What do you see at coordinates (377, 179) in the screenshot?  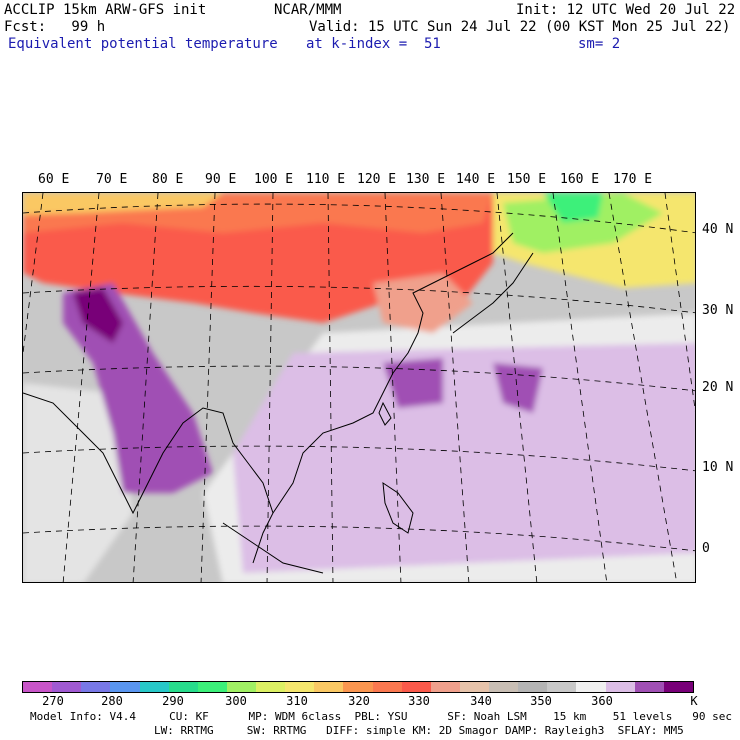 I see `lon-label: 120 E` at bounding box center [377, 179].